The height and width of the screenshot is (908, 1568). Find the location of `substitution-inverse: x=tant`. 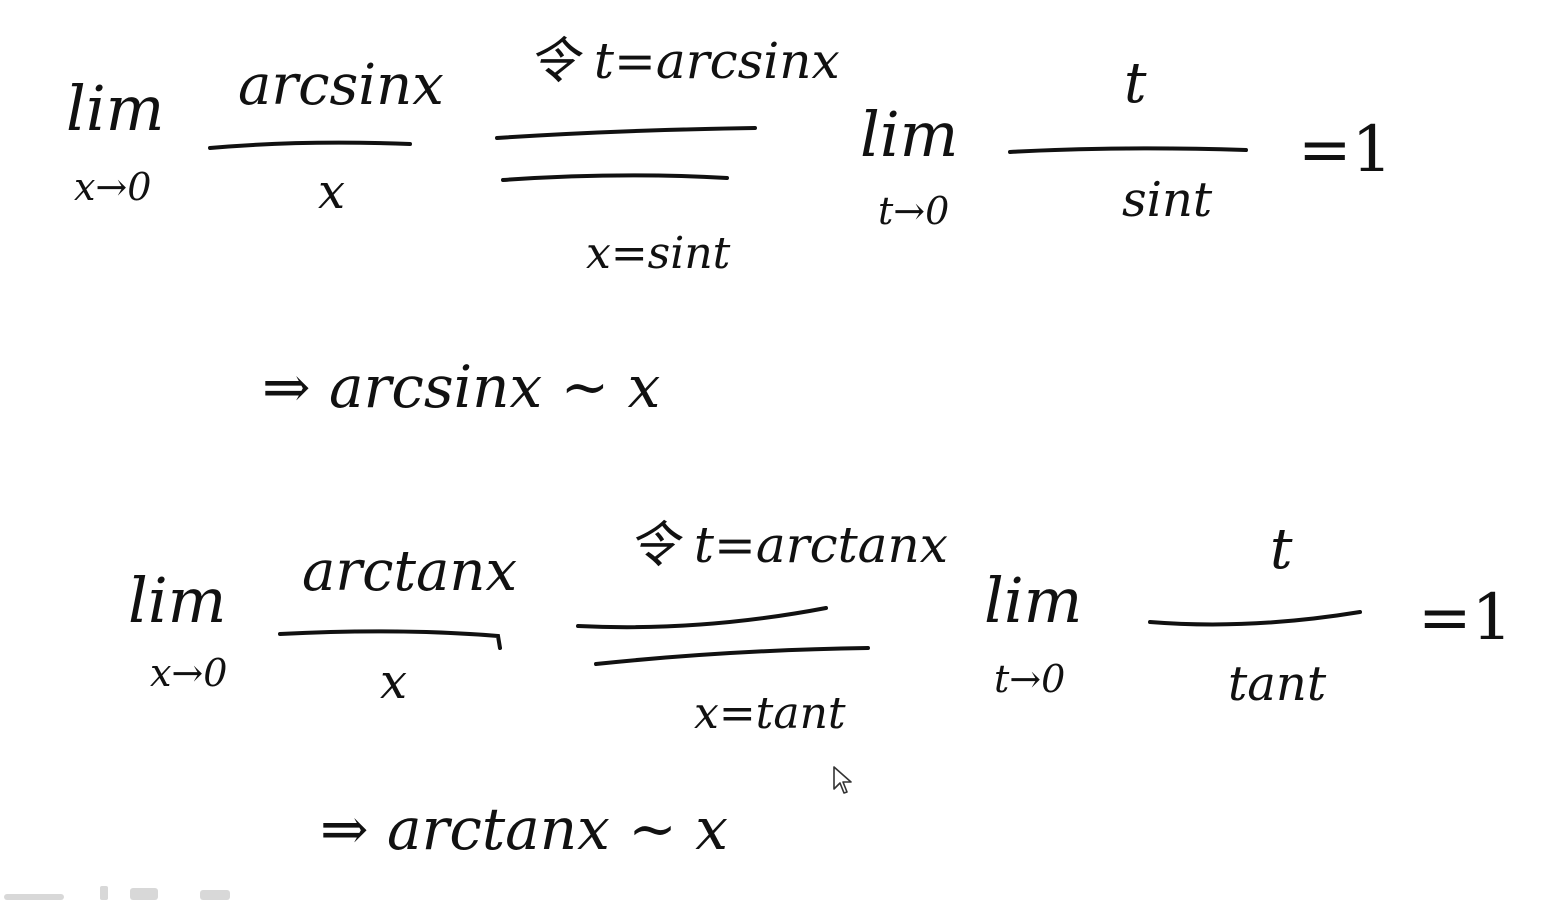

substitution-inverse: x=tant is located at coordinates (770, 713).